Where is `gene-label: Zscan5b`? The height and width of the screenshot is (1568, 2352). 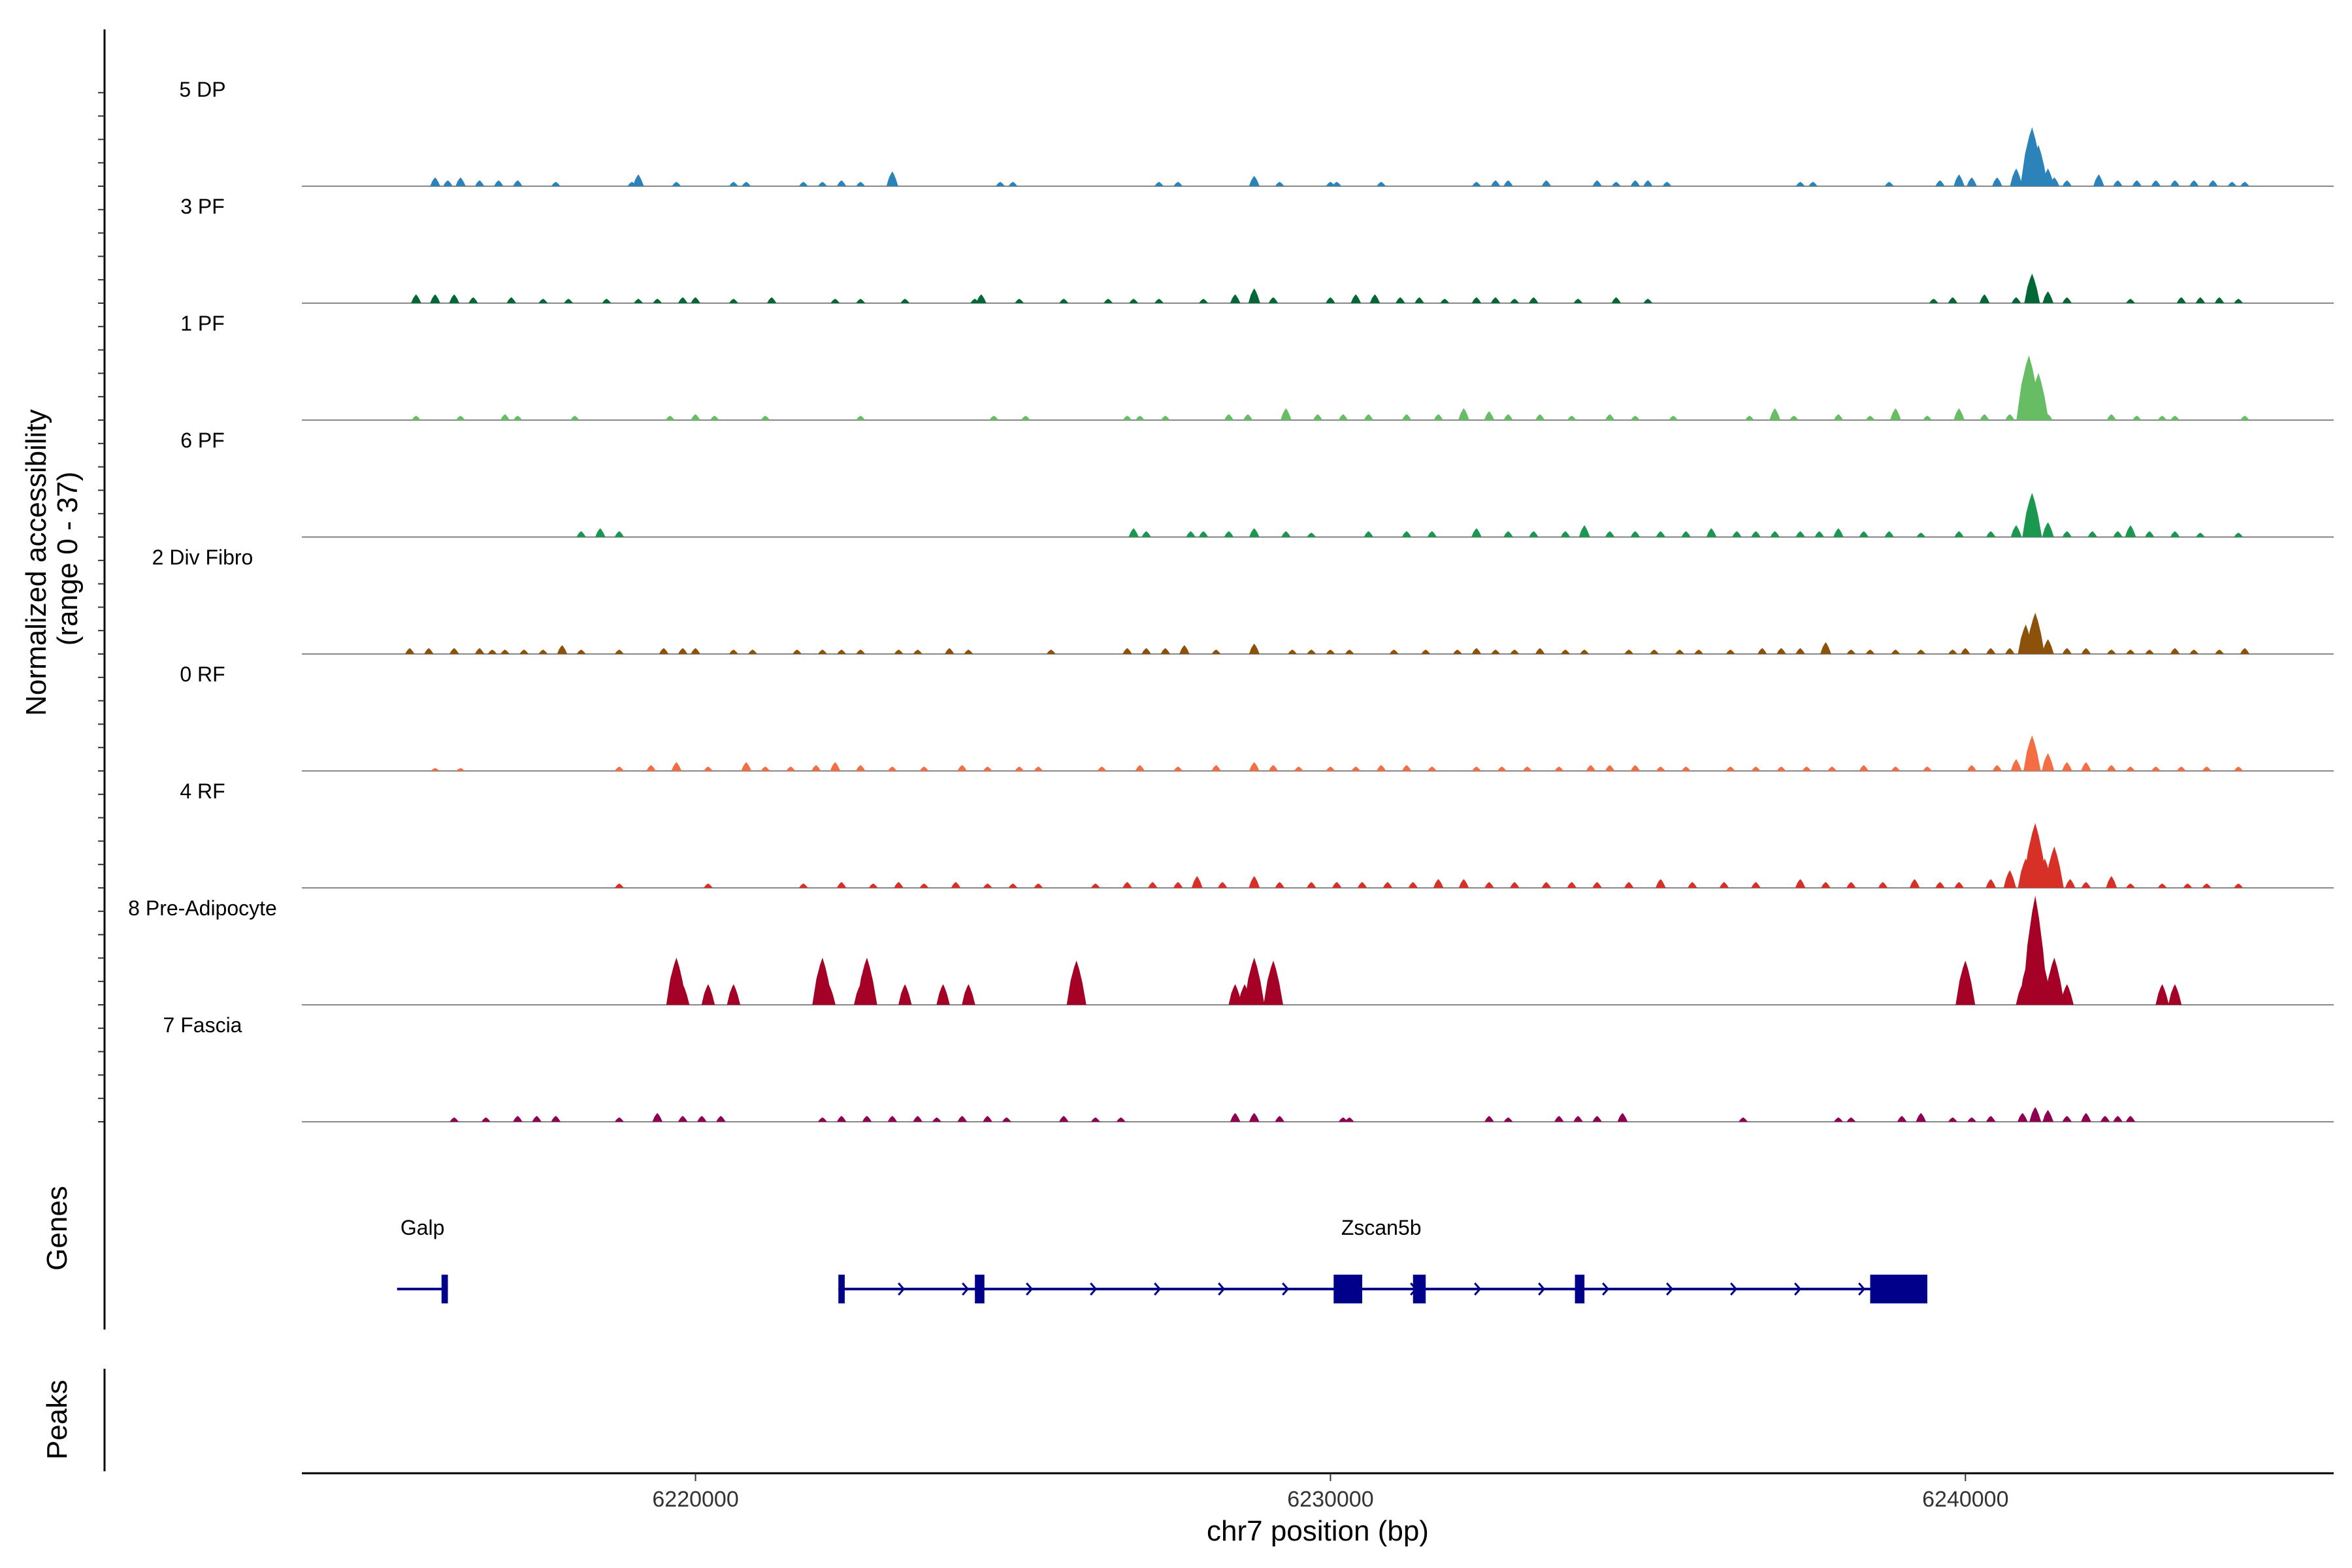
gene-label: Zscan5b is located at coordinates (1381, 1227).